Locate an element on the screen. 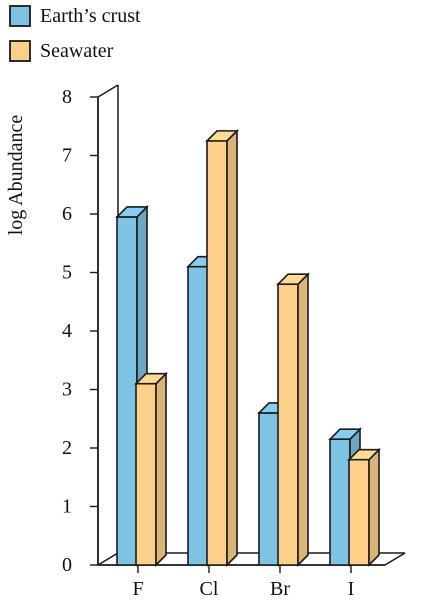 This screenshot has width=432, height=608. y-tick-label-8: 8 is located at coordinates (67, 97).